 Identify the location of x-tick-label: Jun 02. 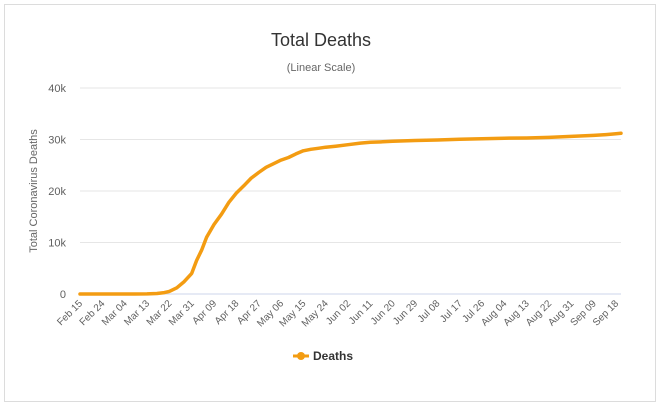
(338, 312).